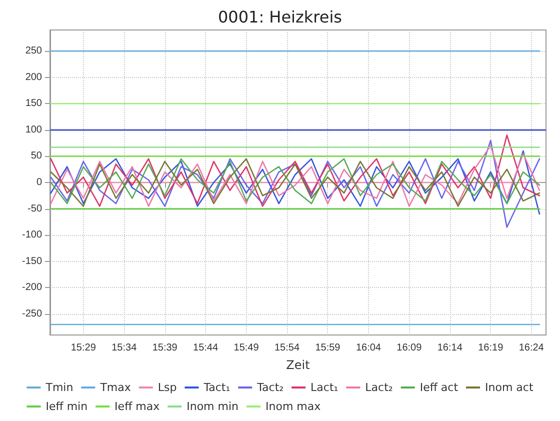 The width and height of the screenshot is (560, 421). What do you see at coordinates (125, 348) in the screenshot?
I see `x-tick-label: 15:34` at bounding box center [125, 348].